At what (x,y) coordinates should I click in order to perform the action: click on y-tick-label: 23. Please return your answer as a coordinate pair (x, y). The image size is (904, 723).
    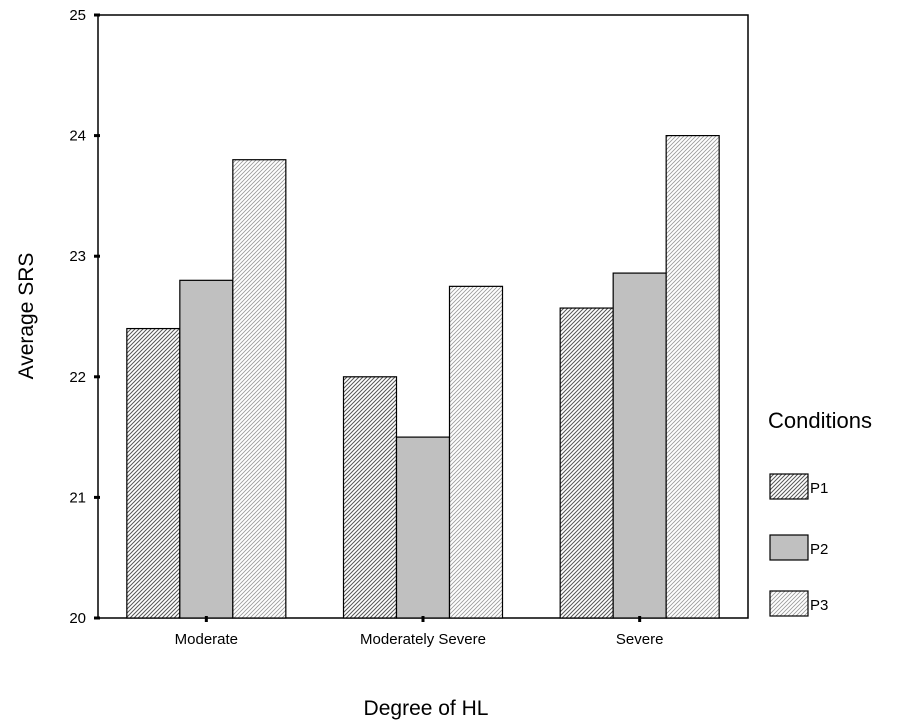
    Looking at the image, I should click on (77, 256).